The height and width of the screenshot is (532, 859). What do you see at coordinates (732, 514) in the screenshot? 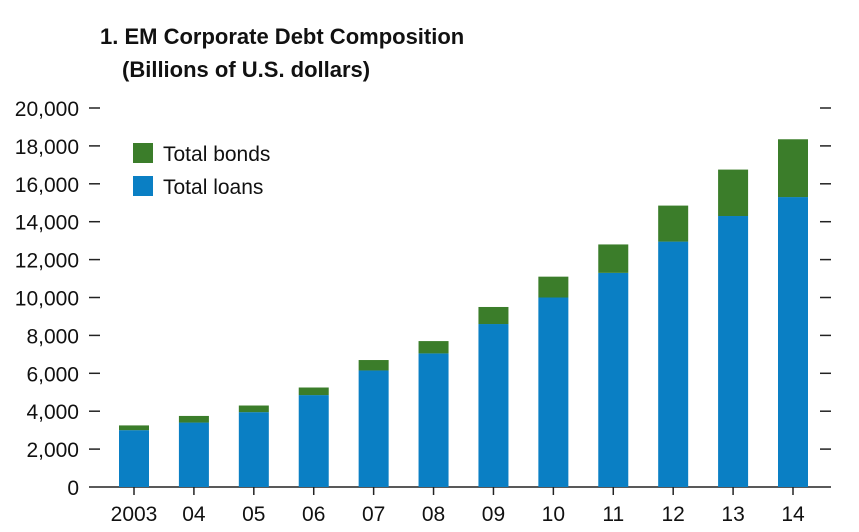
I see `x-tick-label: 13` at bounding box center [732, 514].